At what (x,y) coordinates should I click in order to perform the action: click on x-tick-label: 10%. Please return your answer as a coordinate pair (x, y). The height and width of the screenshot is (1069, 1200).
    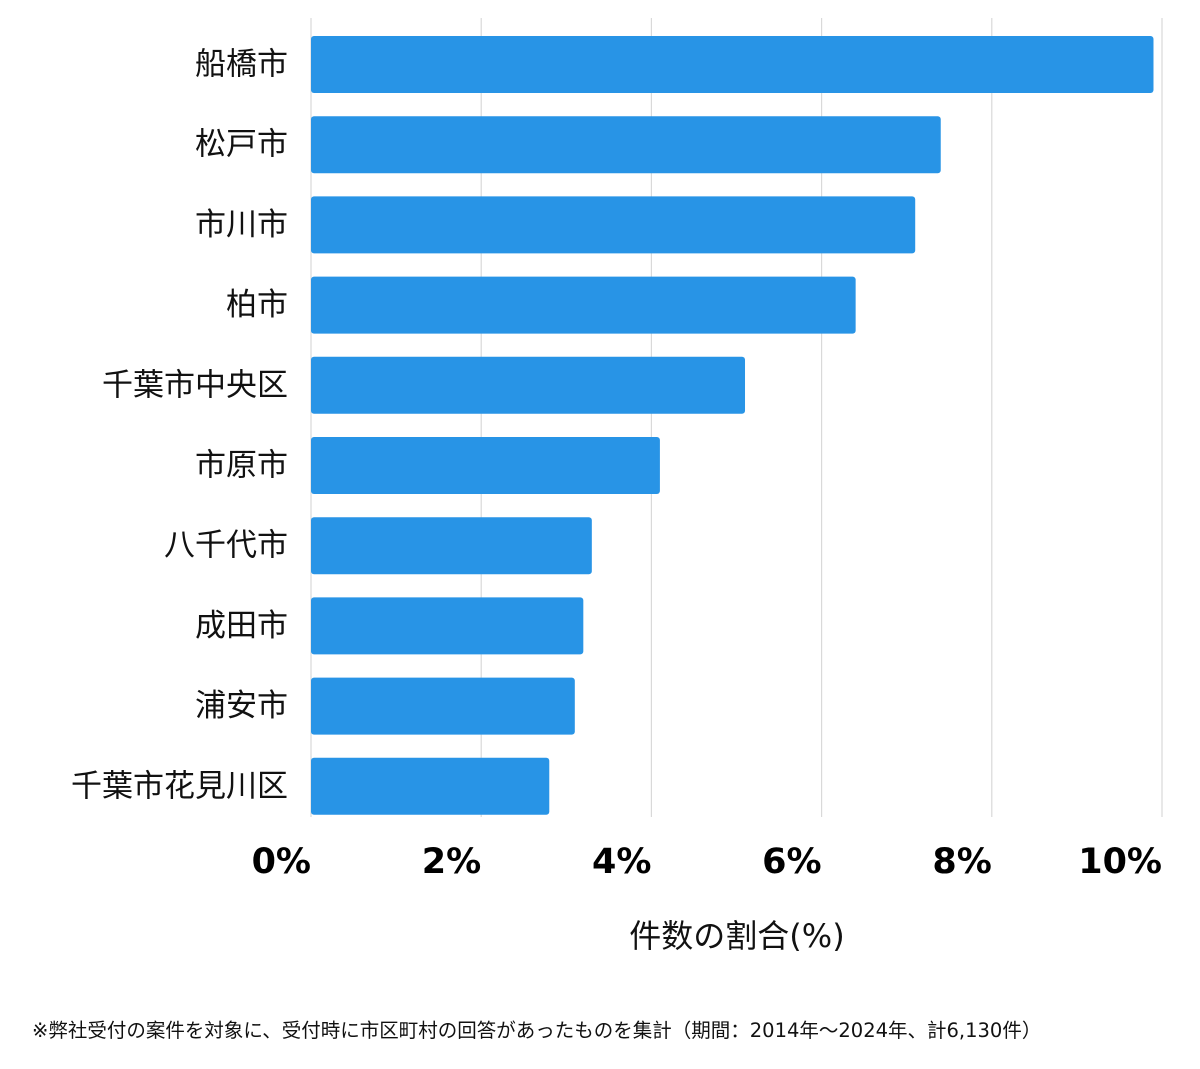
    Looking at the image, I should click on (1120, 862).